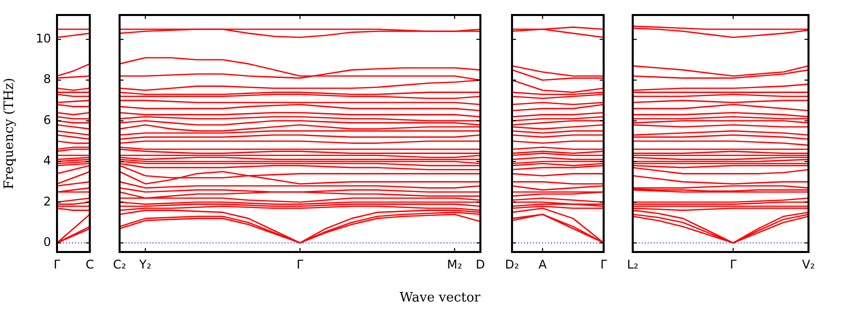 The height and width of the screenshot is (310, 842). Describe the element at coordinates (47, 119) in the screenshot. I see `y-tick-label: 6` at that location.